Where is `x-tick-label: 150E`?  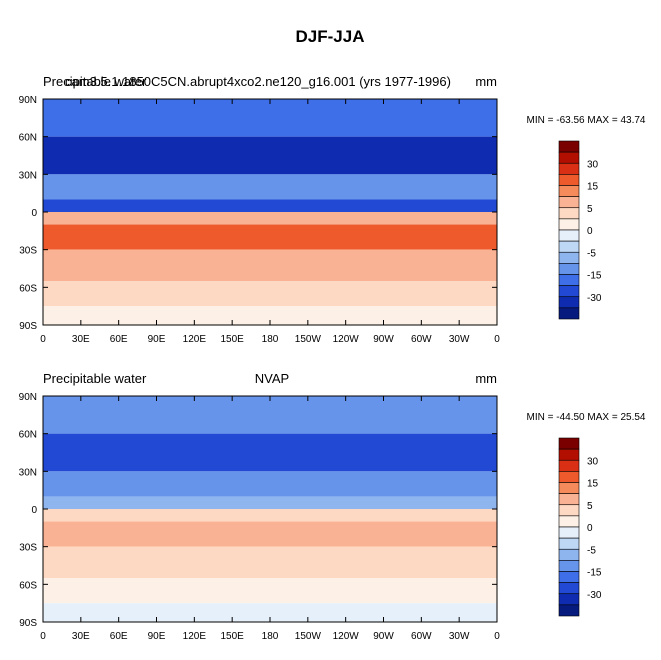
x-tick-label: 150E is located at coordinates (232, 339).